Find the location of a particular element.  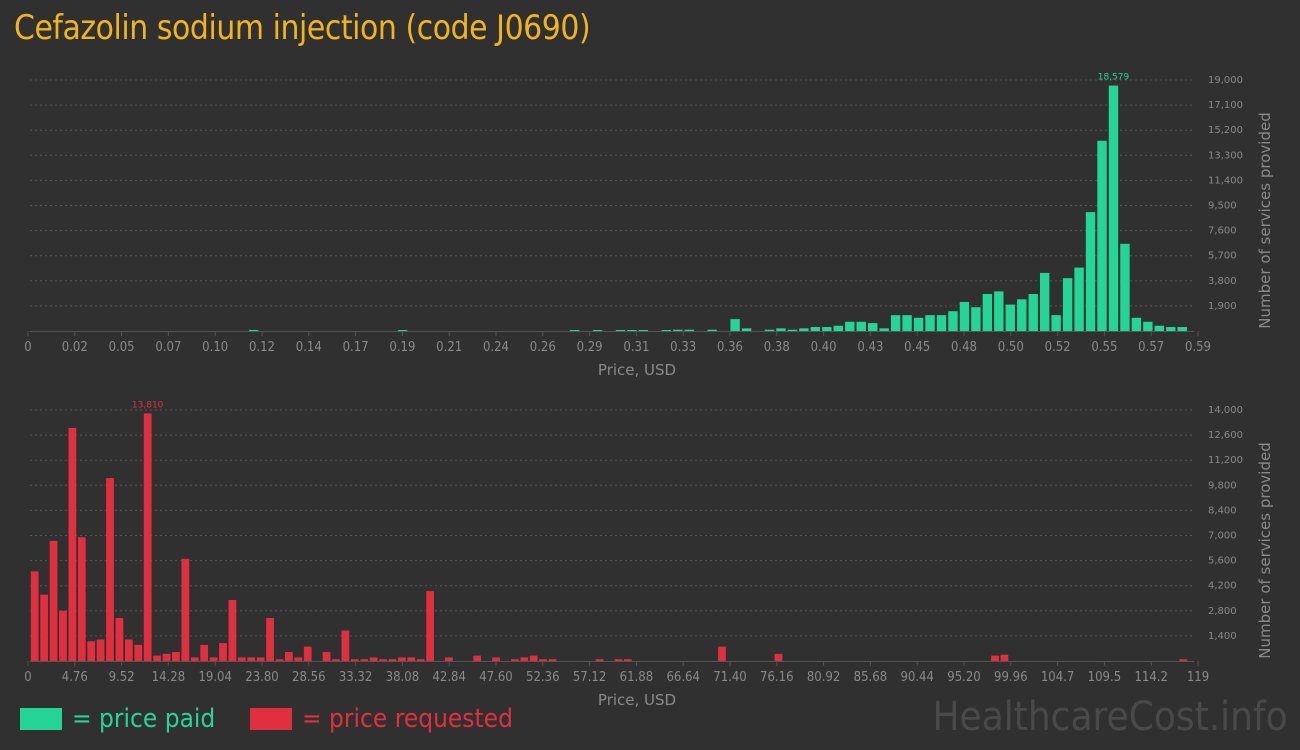

x-tick-label: 0.17 is located at coordinates (356, 347).